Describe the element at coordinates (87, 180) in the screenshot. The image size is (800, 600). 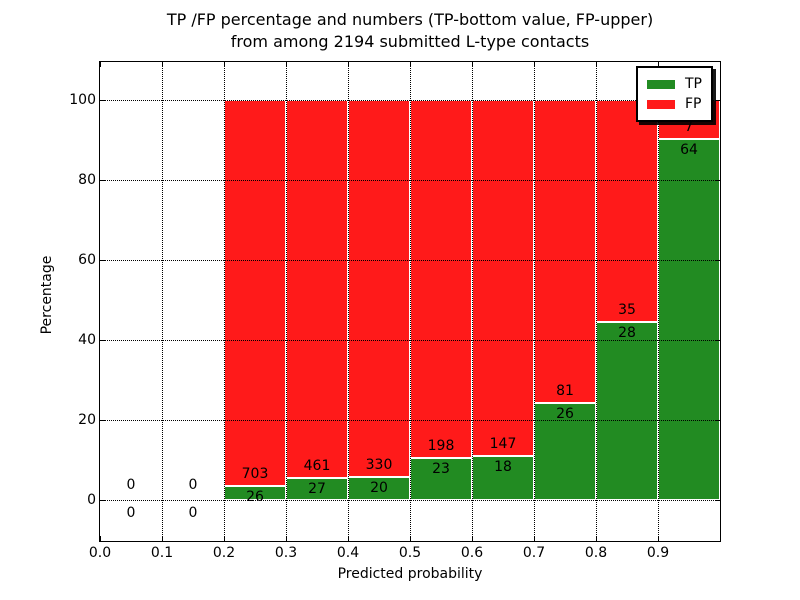
I see `y-tick-label: 80` at that location.